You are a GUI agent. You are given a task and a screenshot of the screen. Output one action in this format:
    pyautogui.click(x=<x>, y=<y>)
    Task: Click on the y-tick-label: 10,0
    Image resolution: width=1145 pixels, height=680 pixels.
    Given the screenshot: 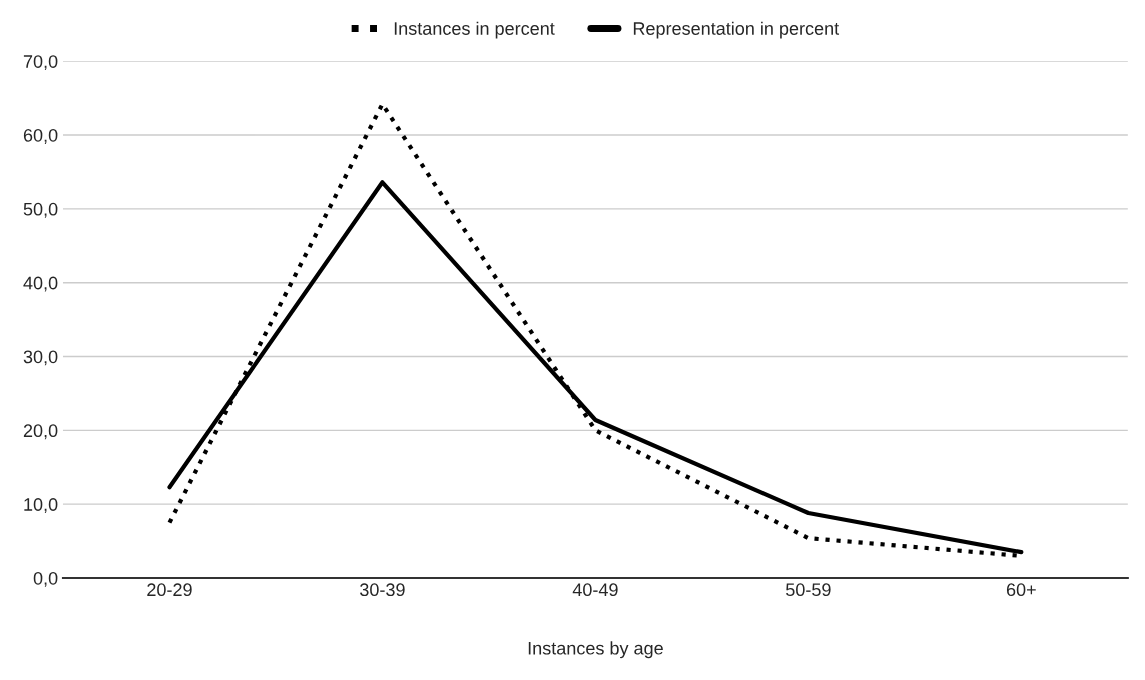 What is the action you would take?
    pyautogui.click(x=41, y=506)
    